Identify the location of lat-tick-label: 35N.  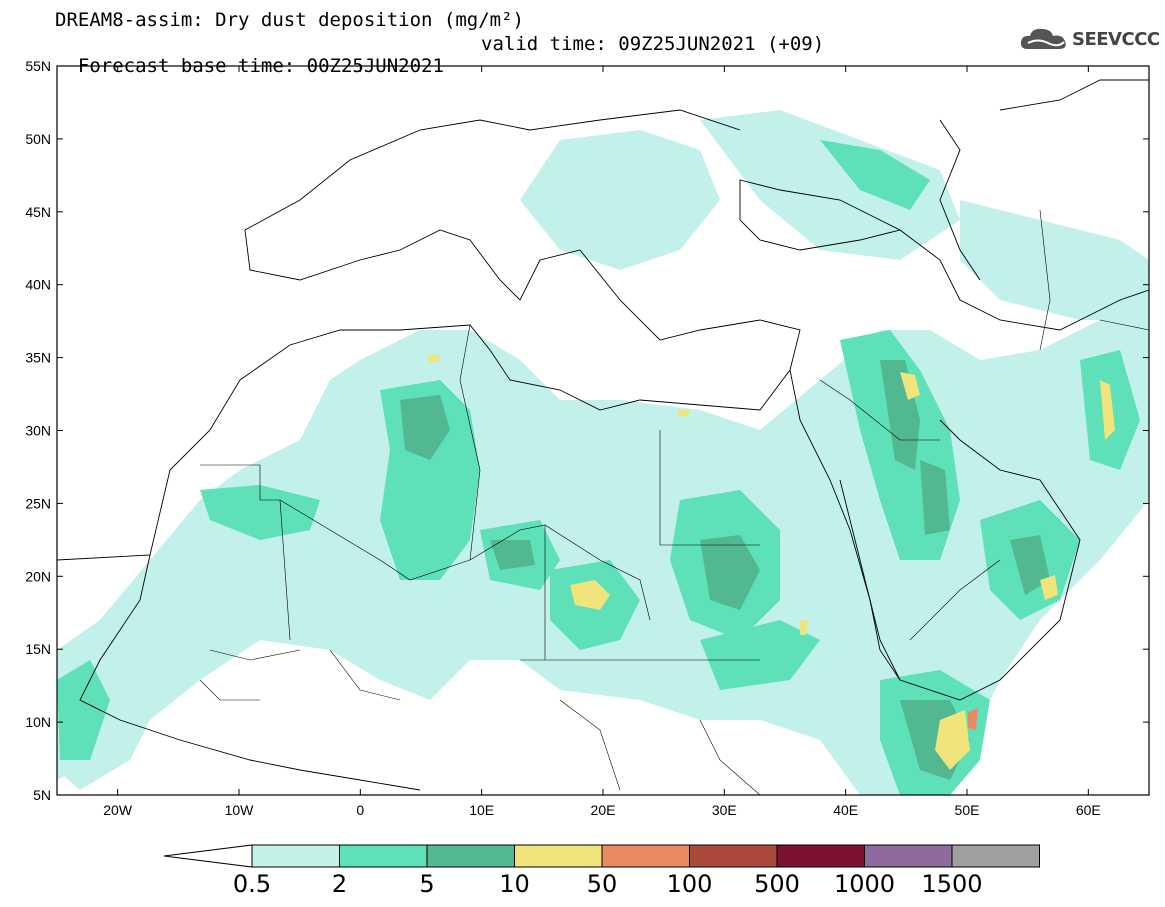
(38, 358).